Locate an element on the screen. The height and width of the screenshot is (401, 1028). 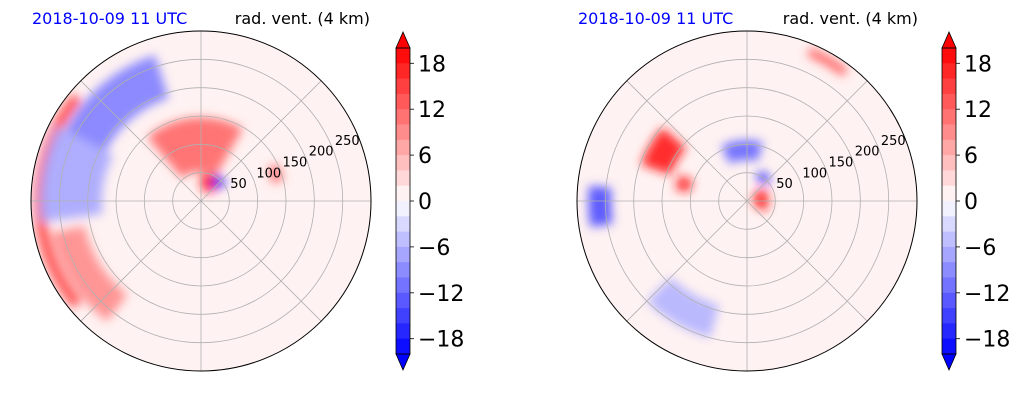
colorbar-1: −18 −12 −6 0 6 12 18 is located at coordinates (975, 201).